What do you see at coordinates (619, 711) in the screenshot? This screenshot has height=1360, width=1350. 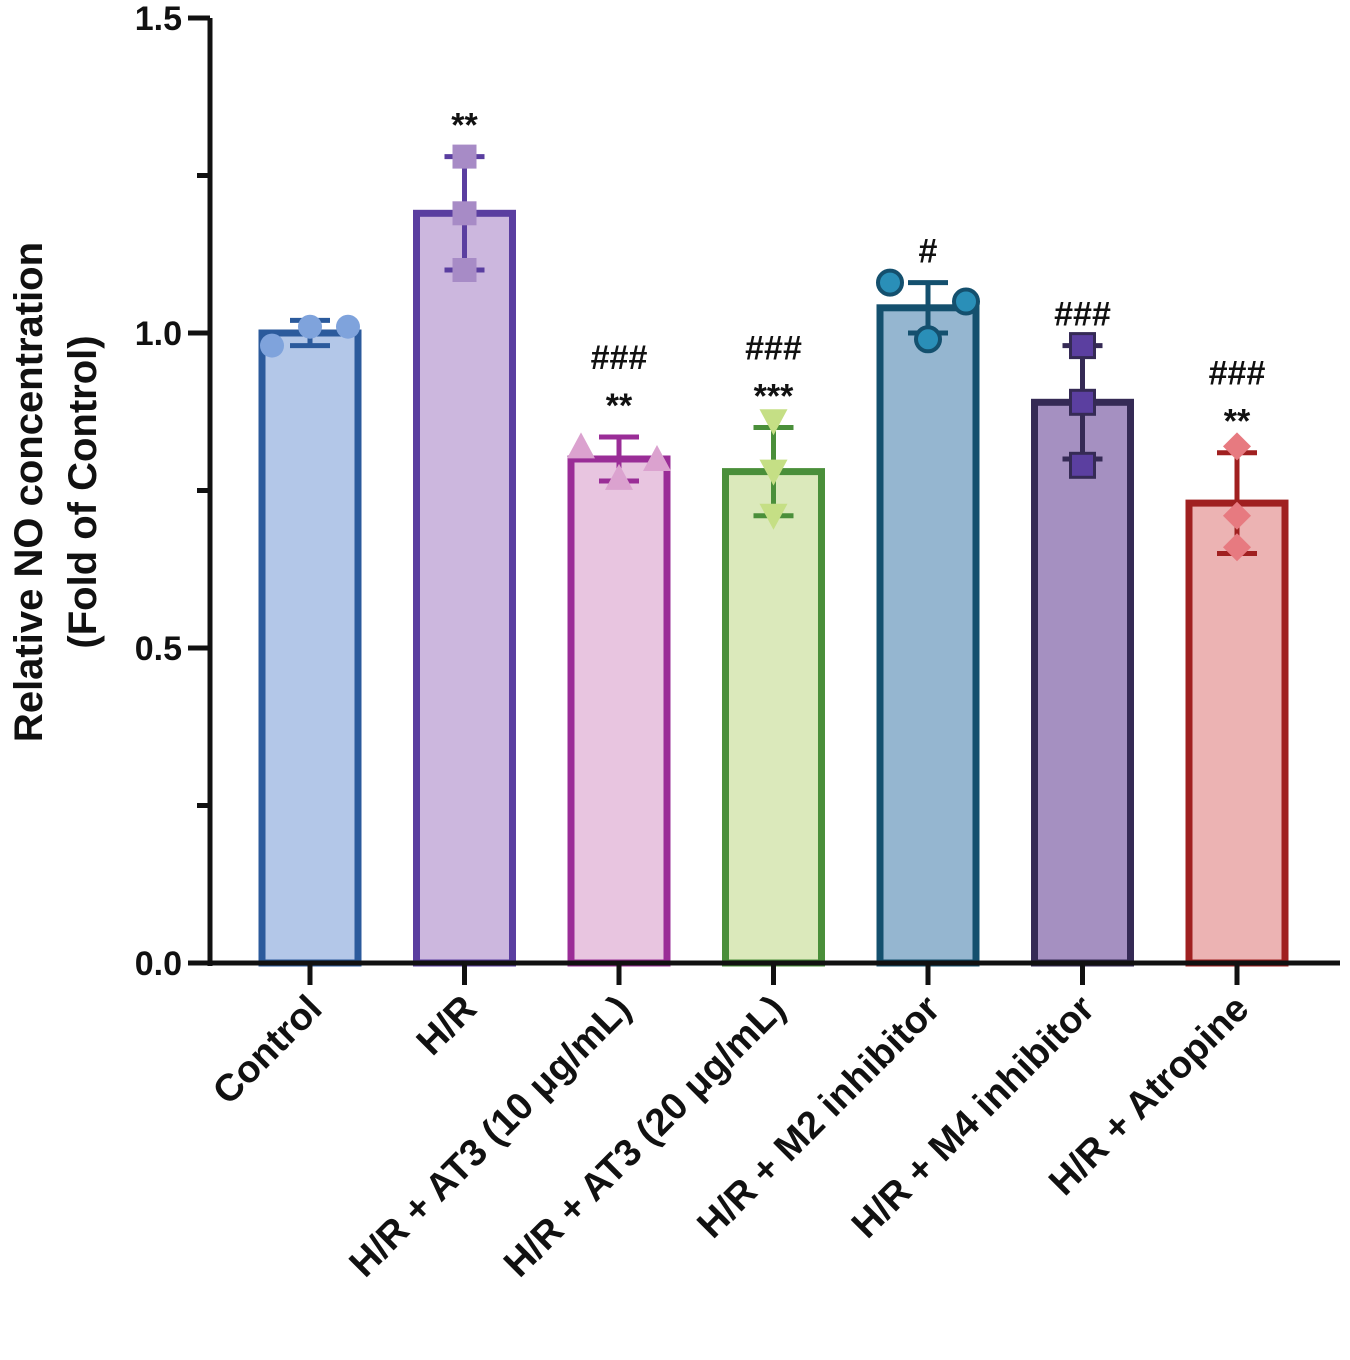 I see `bar-h-r-at3-10-g-ml` at bounding box center [619, 711].